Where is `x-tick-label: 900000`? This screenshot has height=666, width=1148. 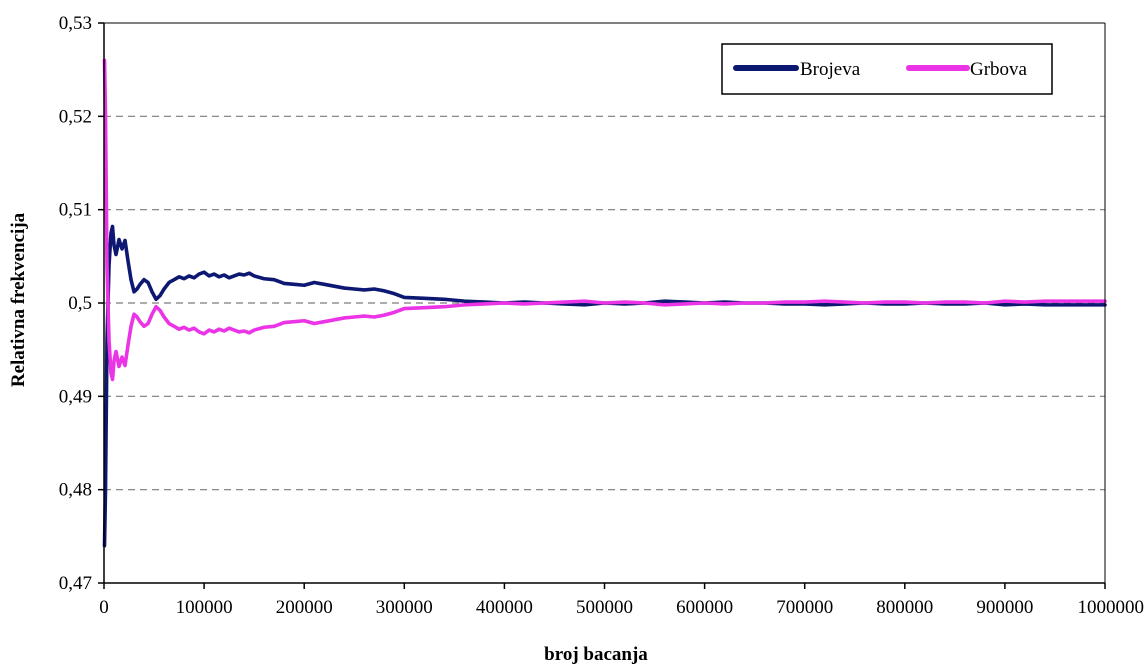 x-tick-label: 900000 is located at coordinates (1004, 607).